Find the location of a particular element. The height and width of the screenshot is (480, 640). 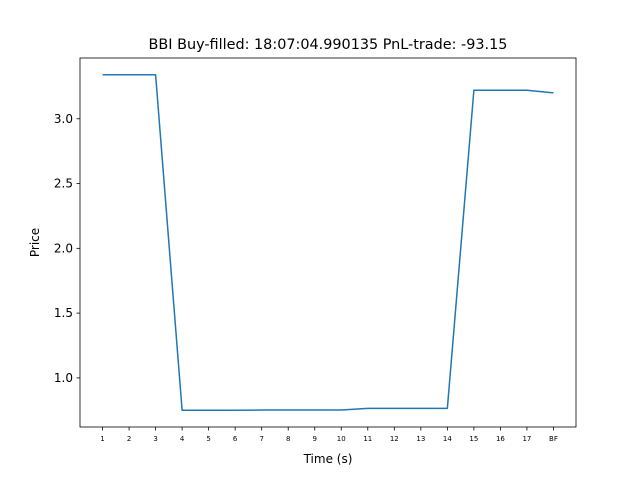

x-tick-label: 2 is located at coordinates (129, 439).